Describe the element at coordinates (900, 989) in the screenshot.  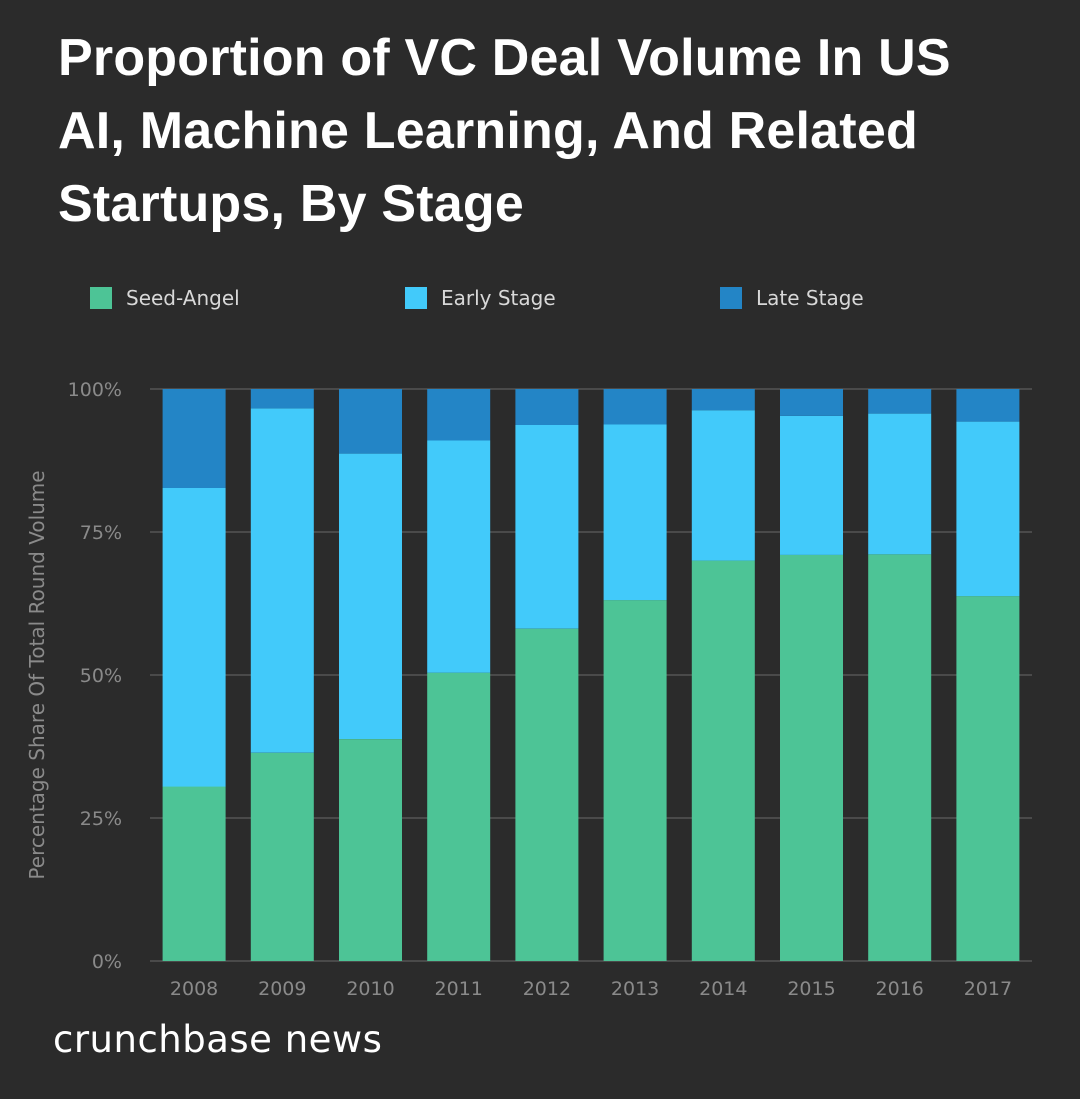
I see `x-tick-label: 2016` at that location.